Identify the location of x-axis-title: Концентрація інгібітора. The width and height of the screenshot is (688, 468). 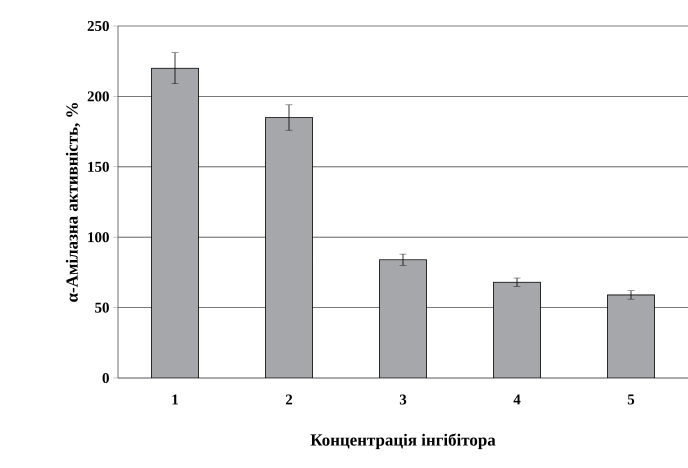
(403, 441).